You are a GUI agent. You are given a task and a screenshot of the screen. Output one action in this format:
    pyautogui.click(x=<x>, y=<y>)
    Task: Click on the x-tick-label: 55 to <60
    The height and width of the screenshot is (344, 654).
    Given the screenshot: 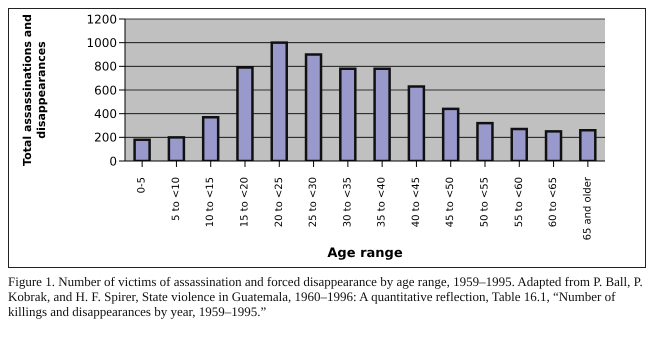 What is the action you would take?
    pyautogui.click(x=519, y=202)
    